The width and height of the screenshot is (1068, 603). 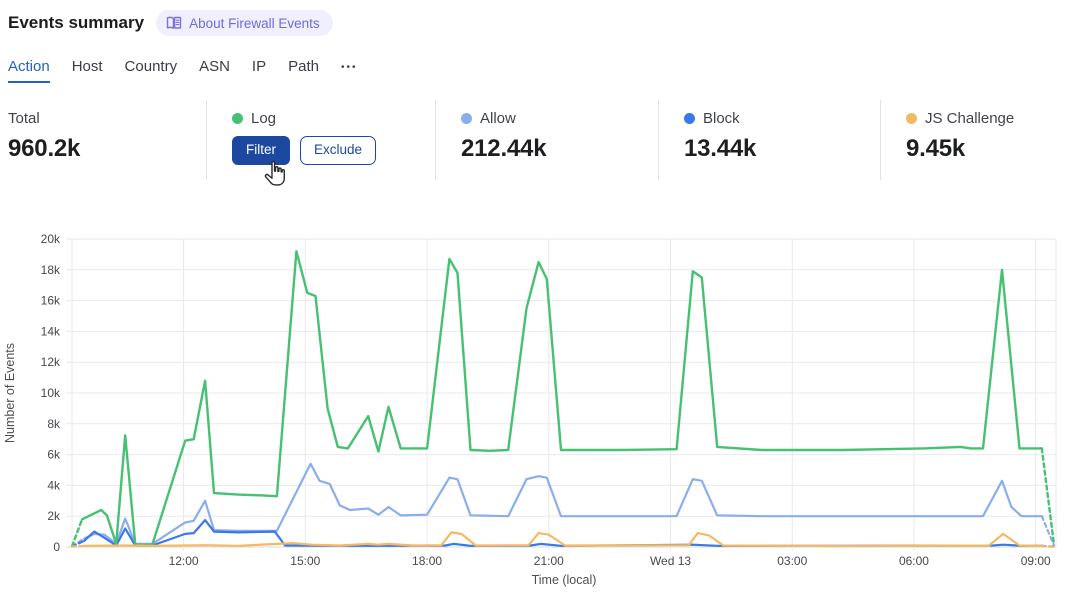 I want to click on tab-asn: ASN, so click(x=214, y=66).